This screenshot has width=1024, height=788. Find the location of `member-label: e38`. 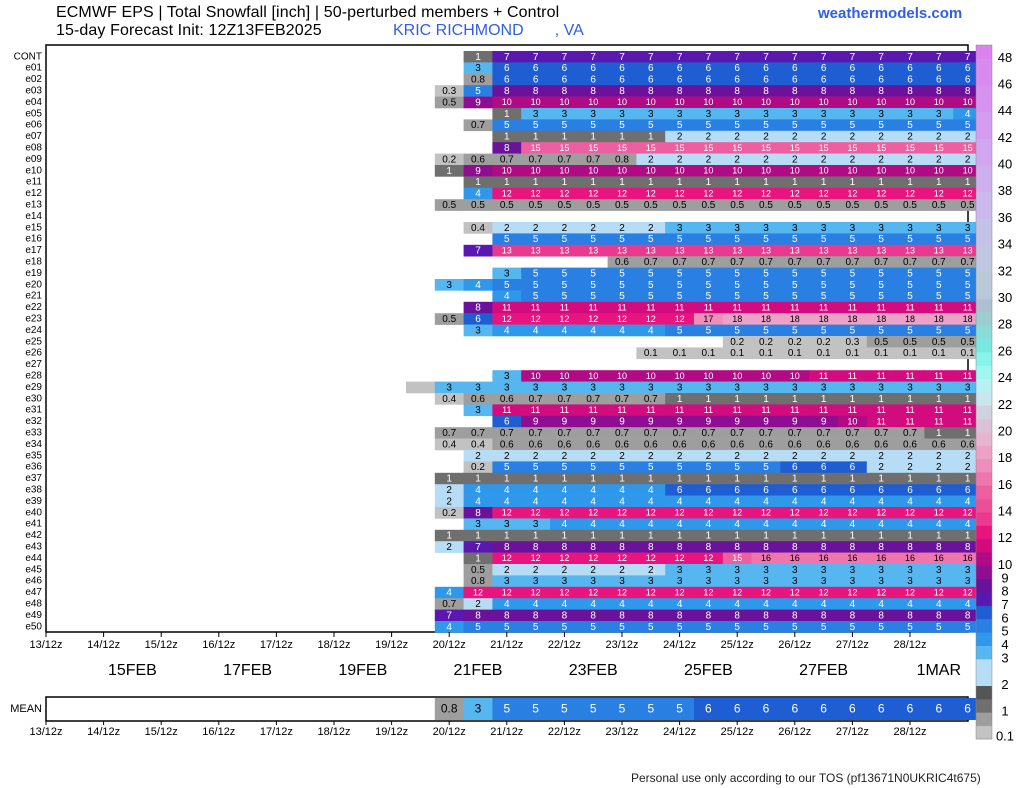

member-label: e38 is located at coordinates (33, 490).